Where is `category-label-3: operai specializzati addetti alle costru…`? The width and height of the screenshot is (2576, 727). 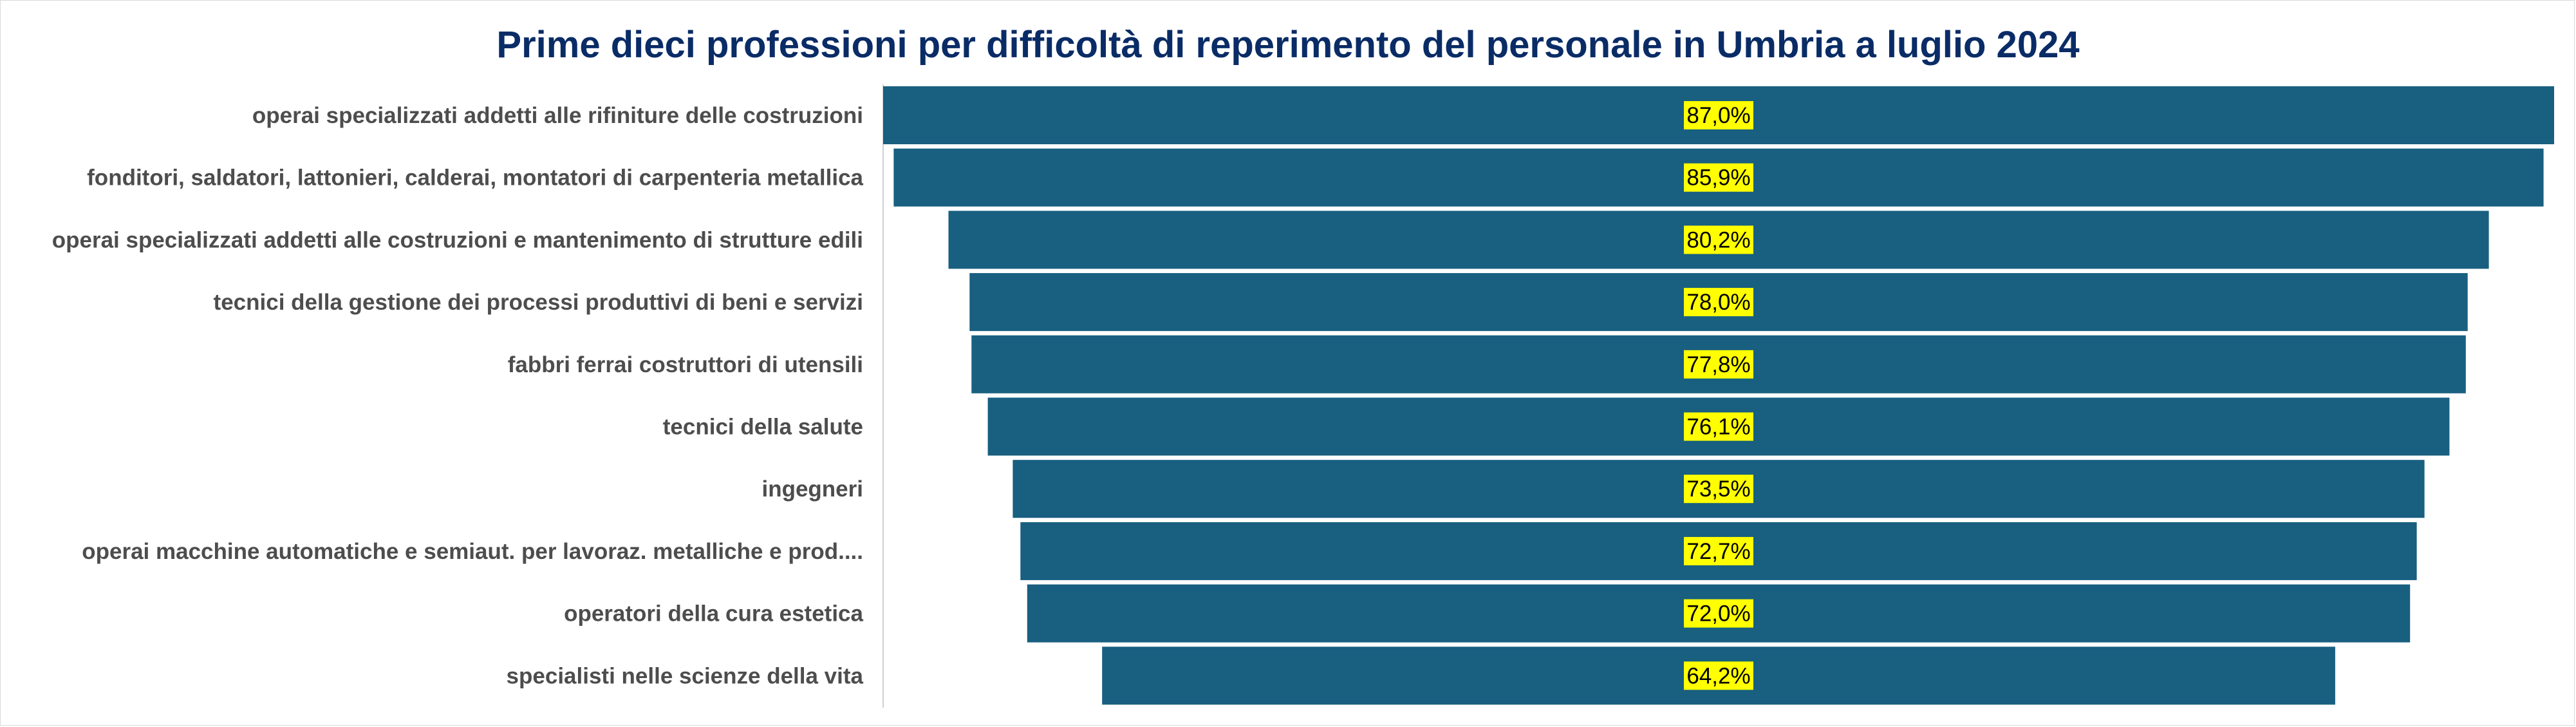
category-label-3: operai specializzati addetti alle costru… is located at coordinates (457, 239).